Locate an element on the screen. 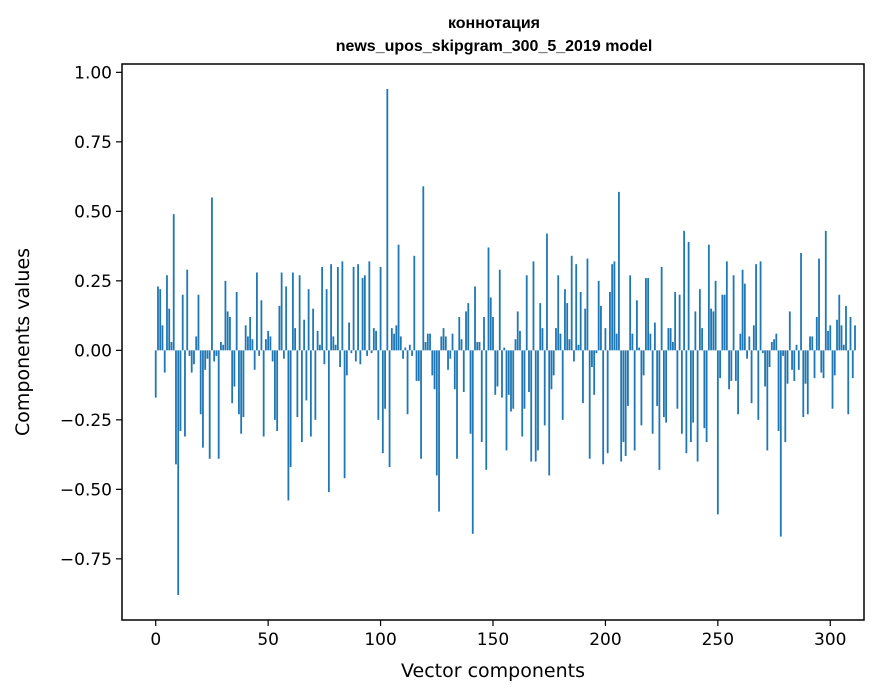  y-tick-label: 0.50 is located at coordinates (93, 212).